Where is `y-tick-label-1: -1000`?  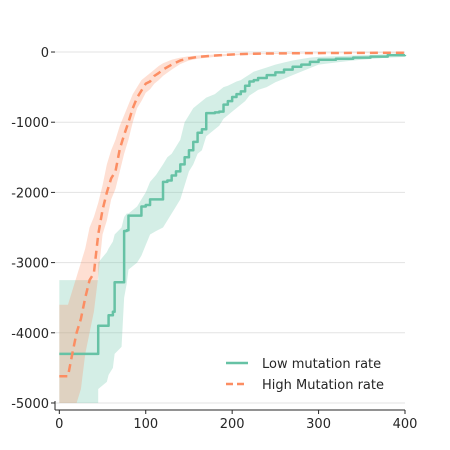
y-tick-label-1: -1000 is located at coordinates (30, 123).